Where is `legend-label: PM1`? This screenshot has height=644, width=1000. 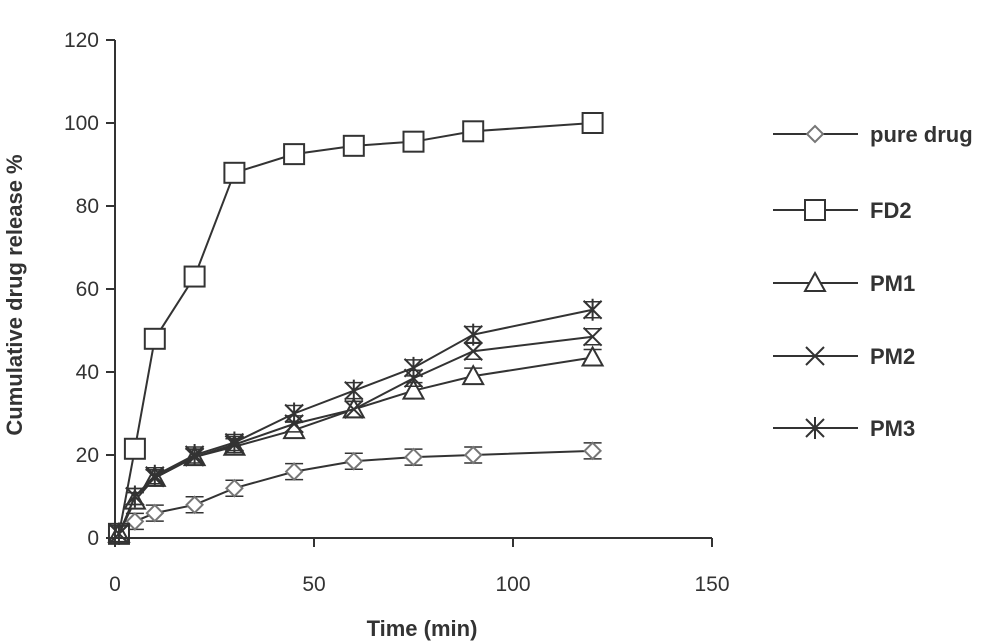 legend-label: PM1 is located at coordinates (892, 283).